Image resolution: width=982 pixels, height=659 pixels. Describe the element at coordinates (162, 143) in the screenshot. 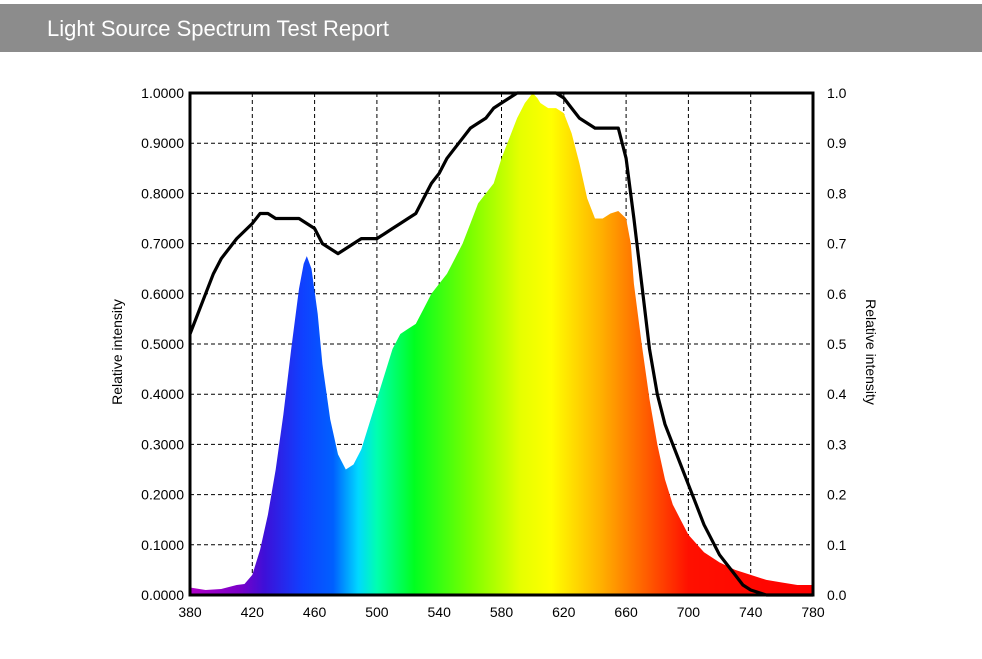

I see `y-tick-label: 0.9000` at that location.